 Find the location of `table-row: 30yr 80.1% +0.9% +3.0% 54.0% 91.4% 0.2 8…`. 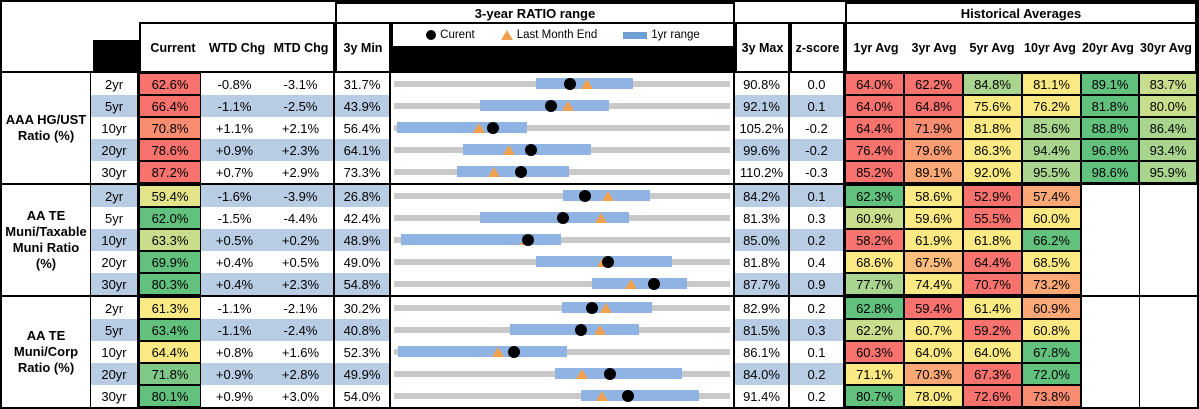

table-row: 30yr 80.1% +0.9% +3.0% 54.0% 91.4% 0.2 8… is located at coordinates (644, 396).